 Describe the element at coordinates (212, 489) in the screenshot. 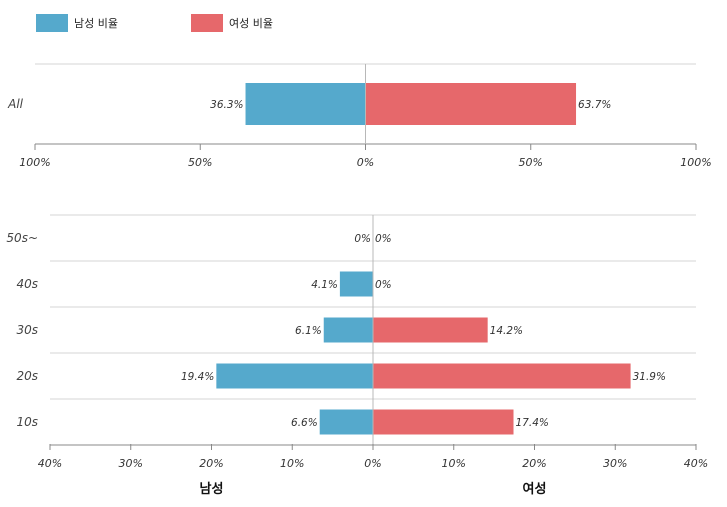

I see `male-group-label: 남성` at that location.